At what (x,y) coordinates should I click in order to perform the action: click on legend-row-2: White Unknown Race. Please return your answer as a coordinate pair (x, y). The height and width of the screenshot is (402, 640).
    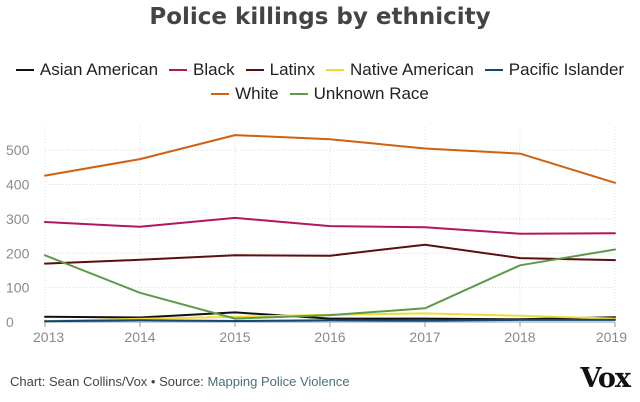
    Looking at the image, I should click on (320, 94).